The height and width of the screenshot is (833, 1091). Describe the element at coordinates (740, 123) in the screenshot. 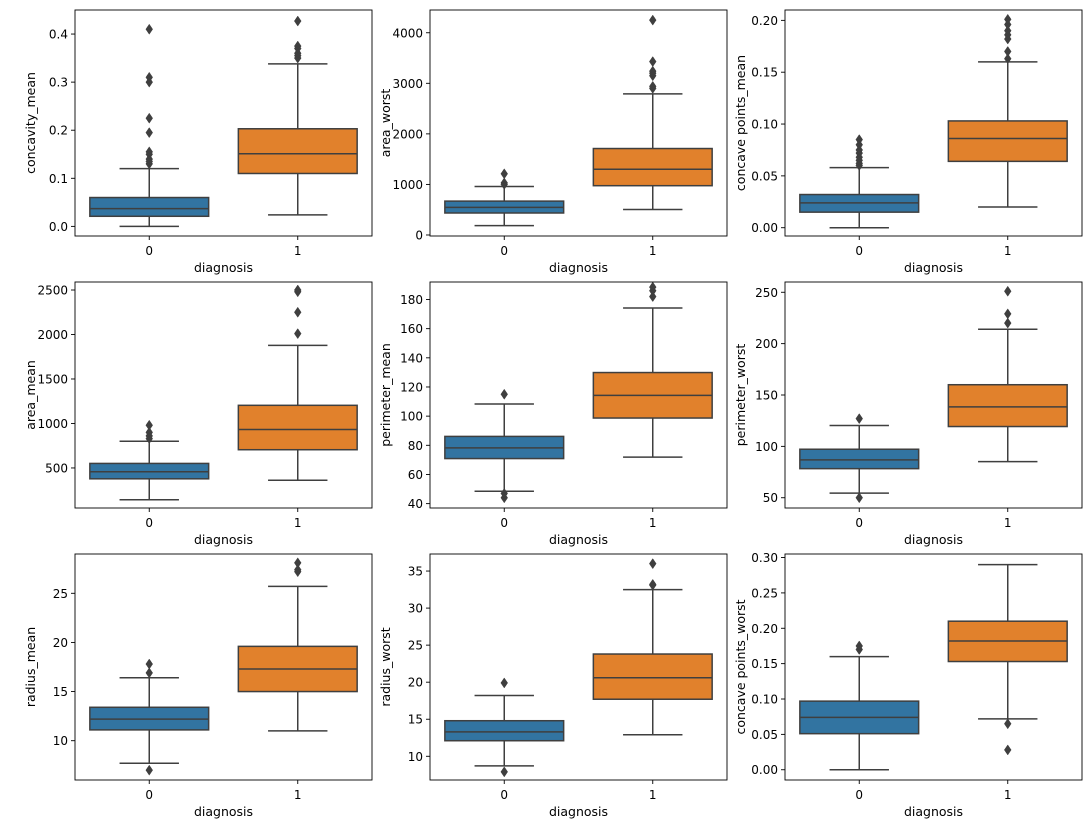

I see `y-axis-label: concave points_mean` at that location.